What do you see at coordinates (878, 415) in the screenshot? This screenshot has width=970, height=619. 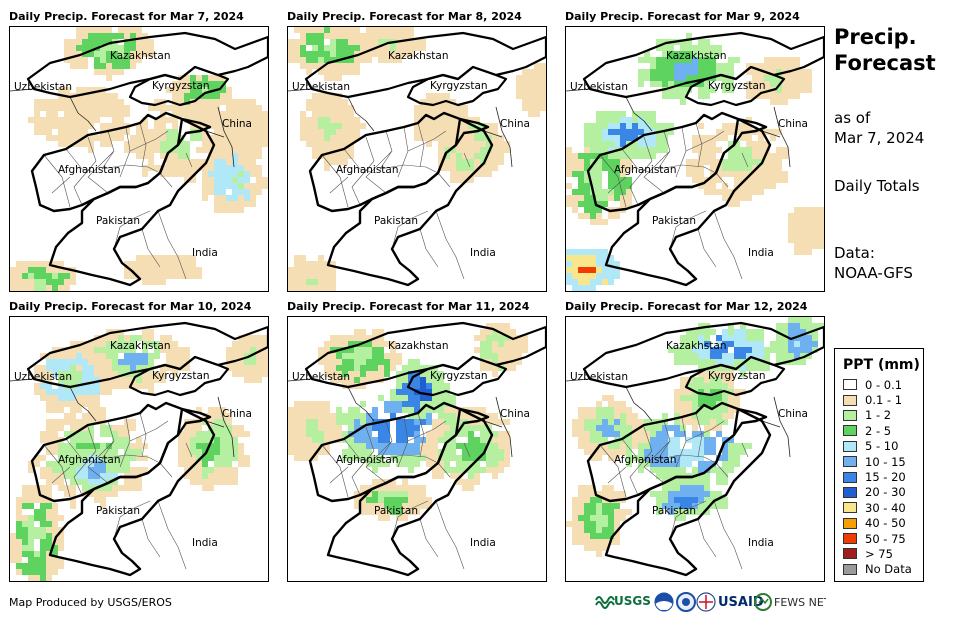 I see `legend-label: 1 - 2` at bounding box center [878, 415].